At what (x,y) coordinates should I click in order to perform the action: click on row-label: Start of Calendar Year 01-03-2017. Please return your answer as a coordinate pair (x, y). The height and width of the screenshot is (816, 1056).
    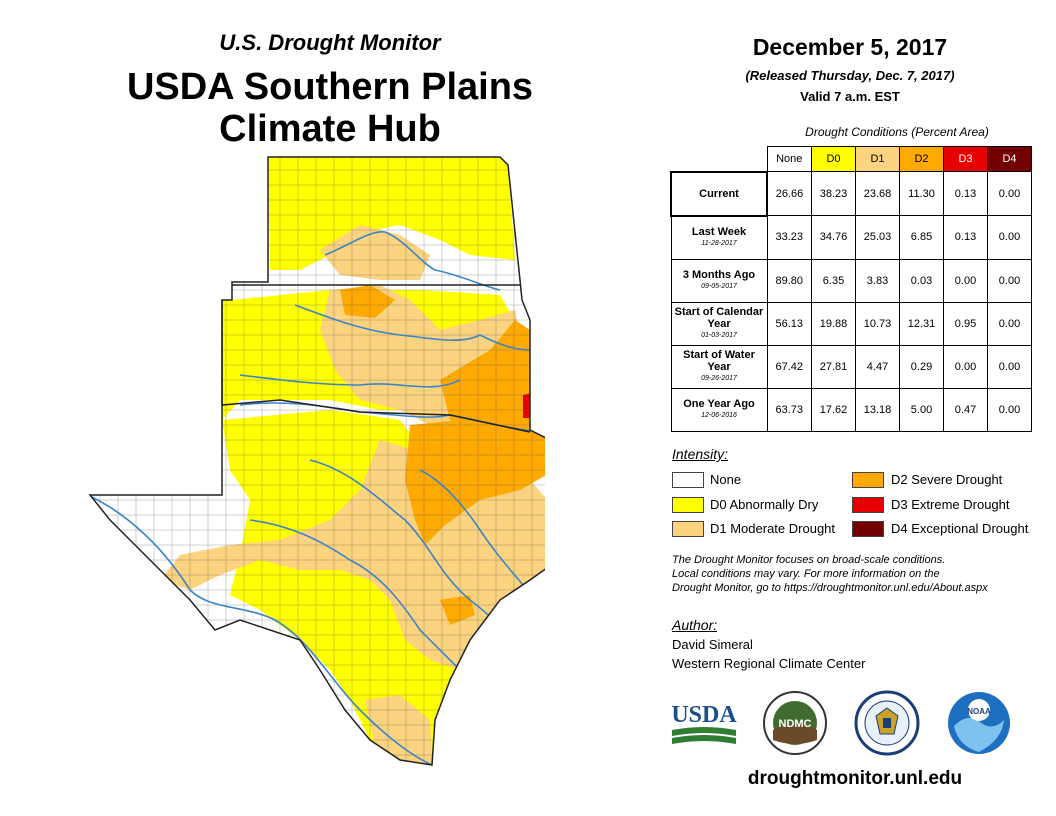
    Looking at the image, I should click on (719, 323).